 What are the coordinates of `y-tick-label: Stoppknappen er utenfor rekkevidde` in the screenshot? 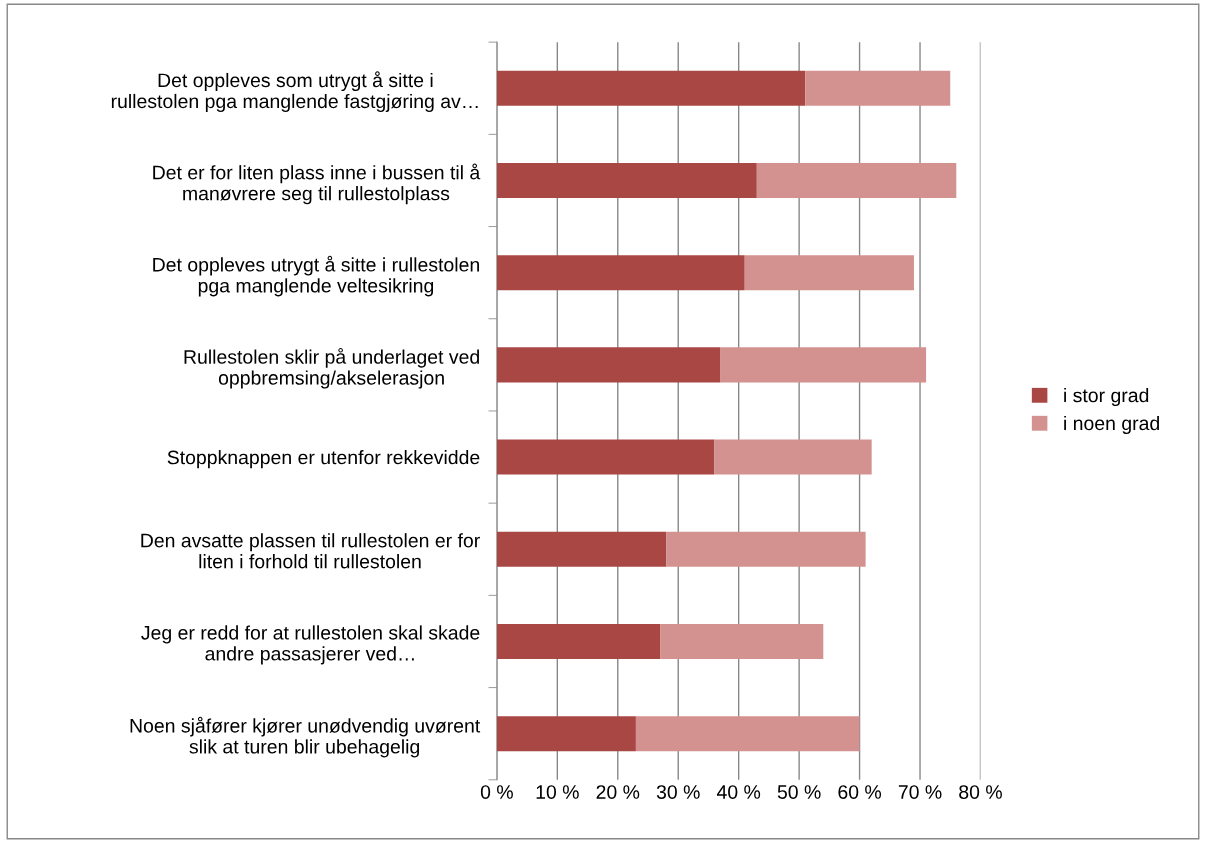 It's located at (323, 459).